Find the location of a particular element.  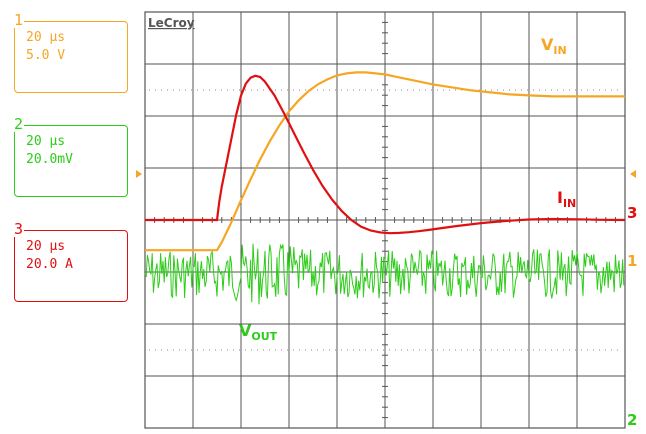

channel-3-marker: 3 is located at coordinates (632, 213).